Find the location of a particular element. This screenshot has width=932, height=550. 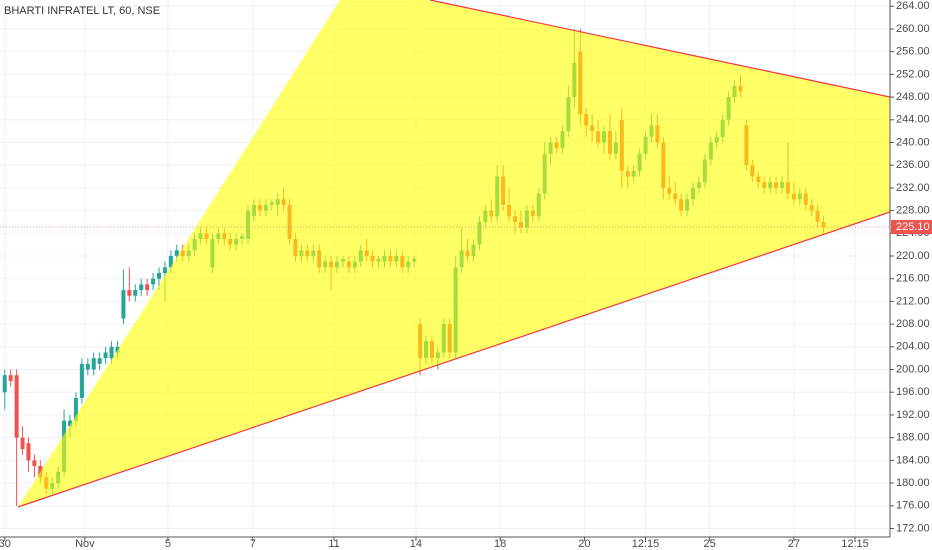

x-tick-label: 20 is located at coordinates (584, 544).